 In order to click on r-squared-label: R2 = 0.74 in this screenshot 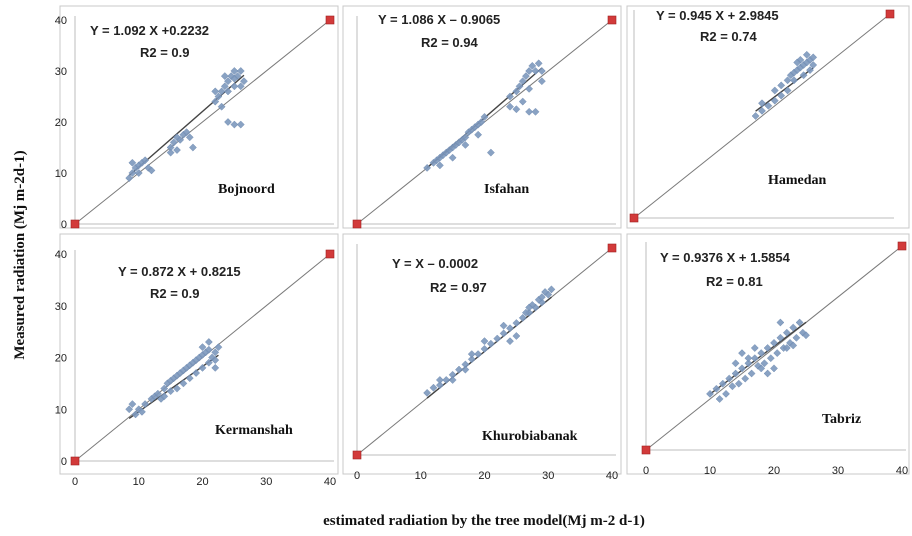, I will do `click(729, 36)`.